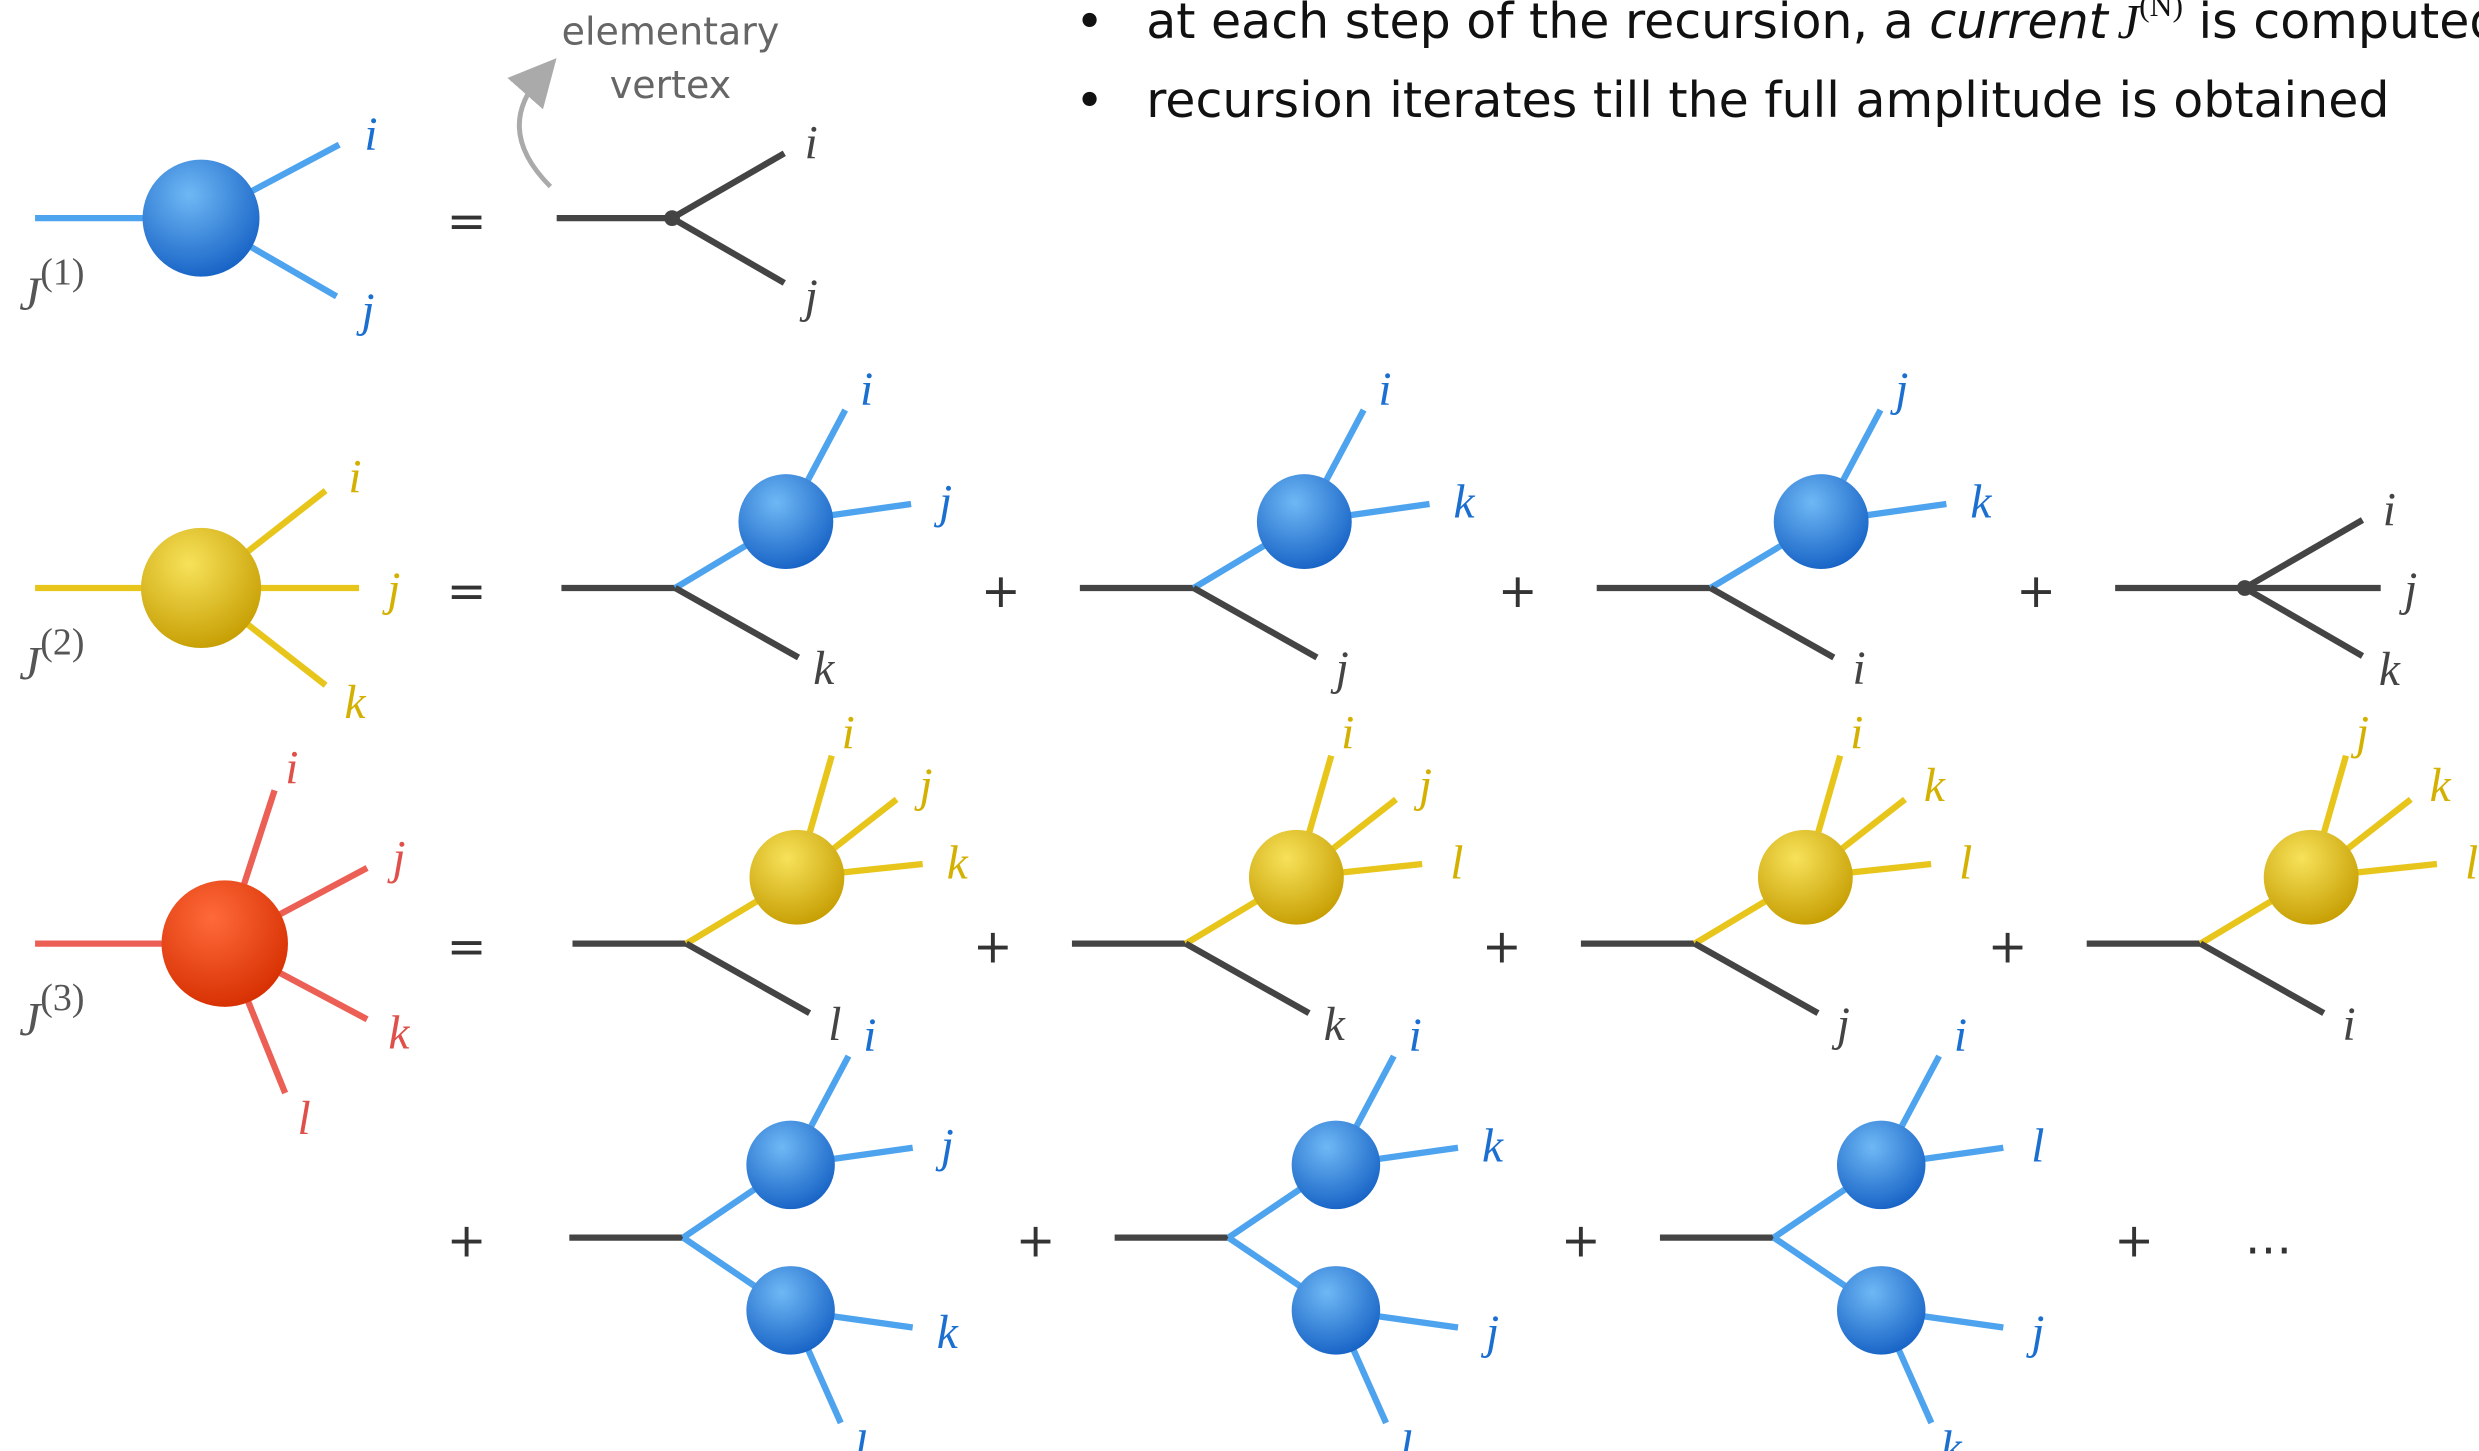 The width and height of the screenshot is (2479, 1451). Describe the element at coordinates (467, 1241) in the screenshot. I see `relation: +` at that location.